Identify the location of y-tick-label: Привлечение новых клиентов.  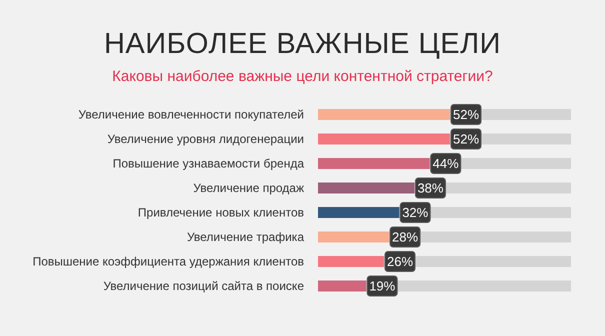
(221, 212).